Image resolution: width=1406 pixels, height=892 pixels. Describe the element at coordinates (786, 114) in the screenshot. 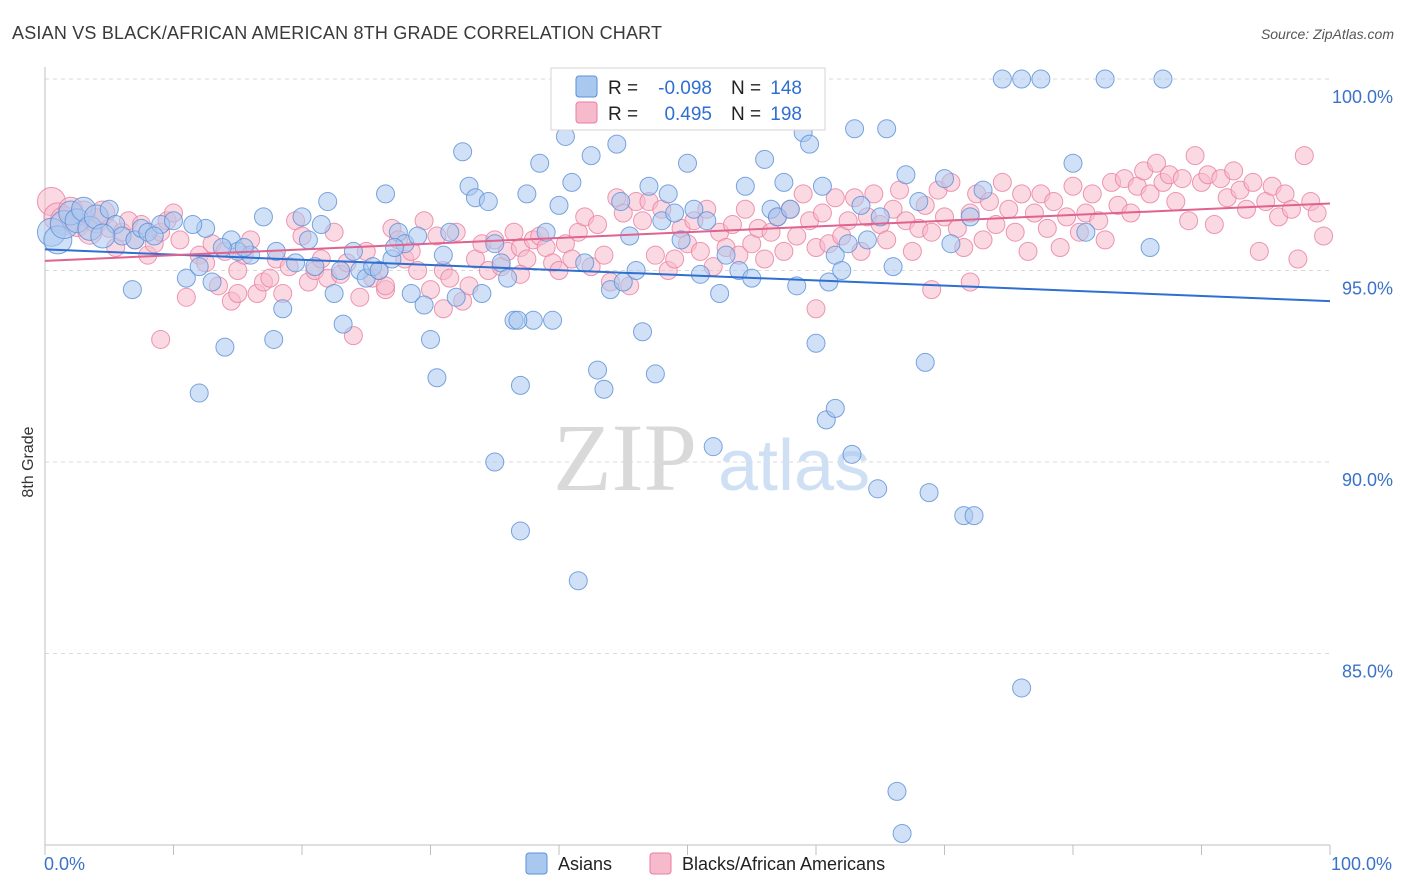

I see `legend-n-value-black: 198` at that location.